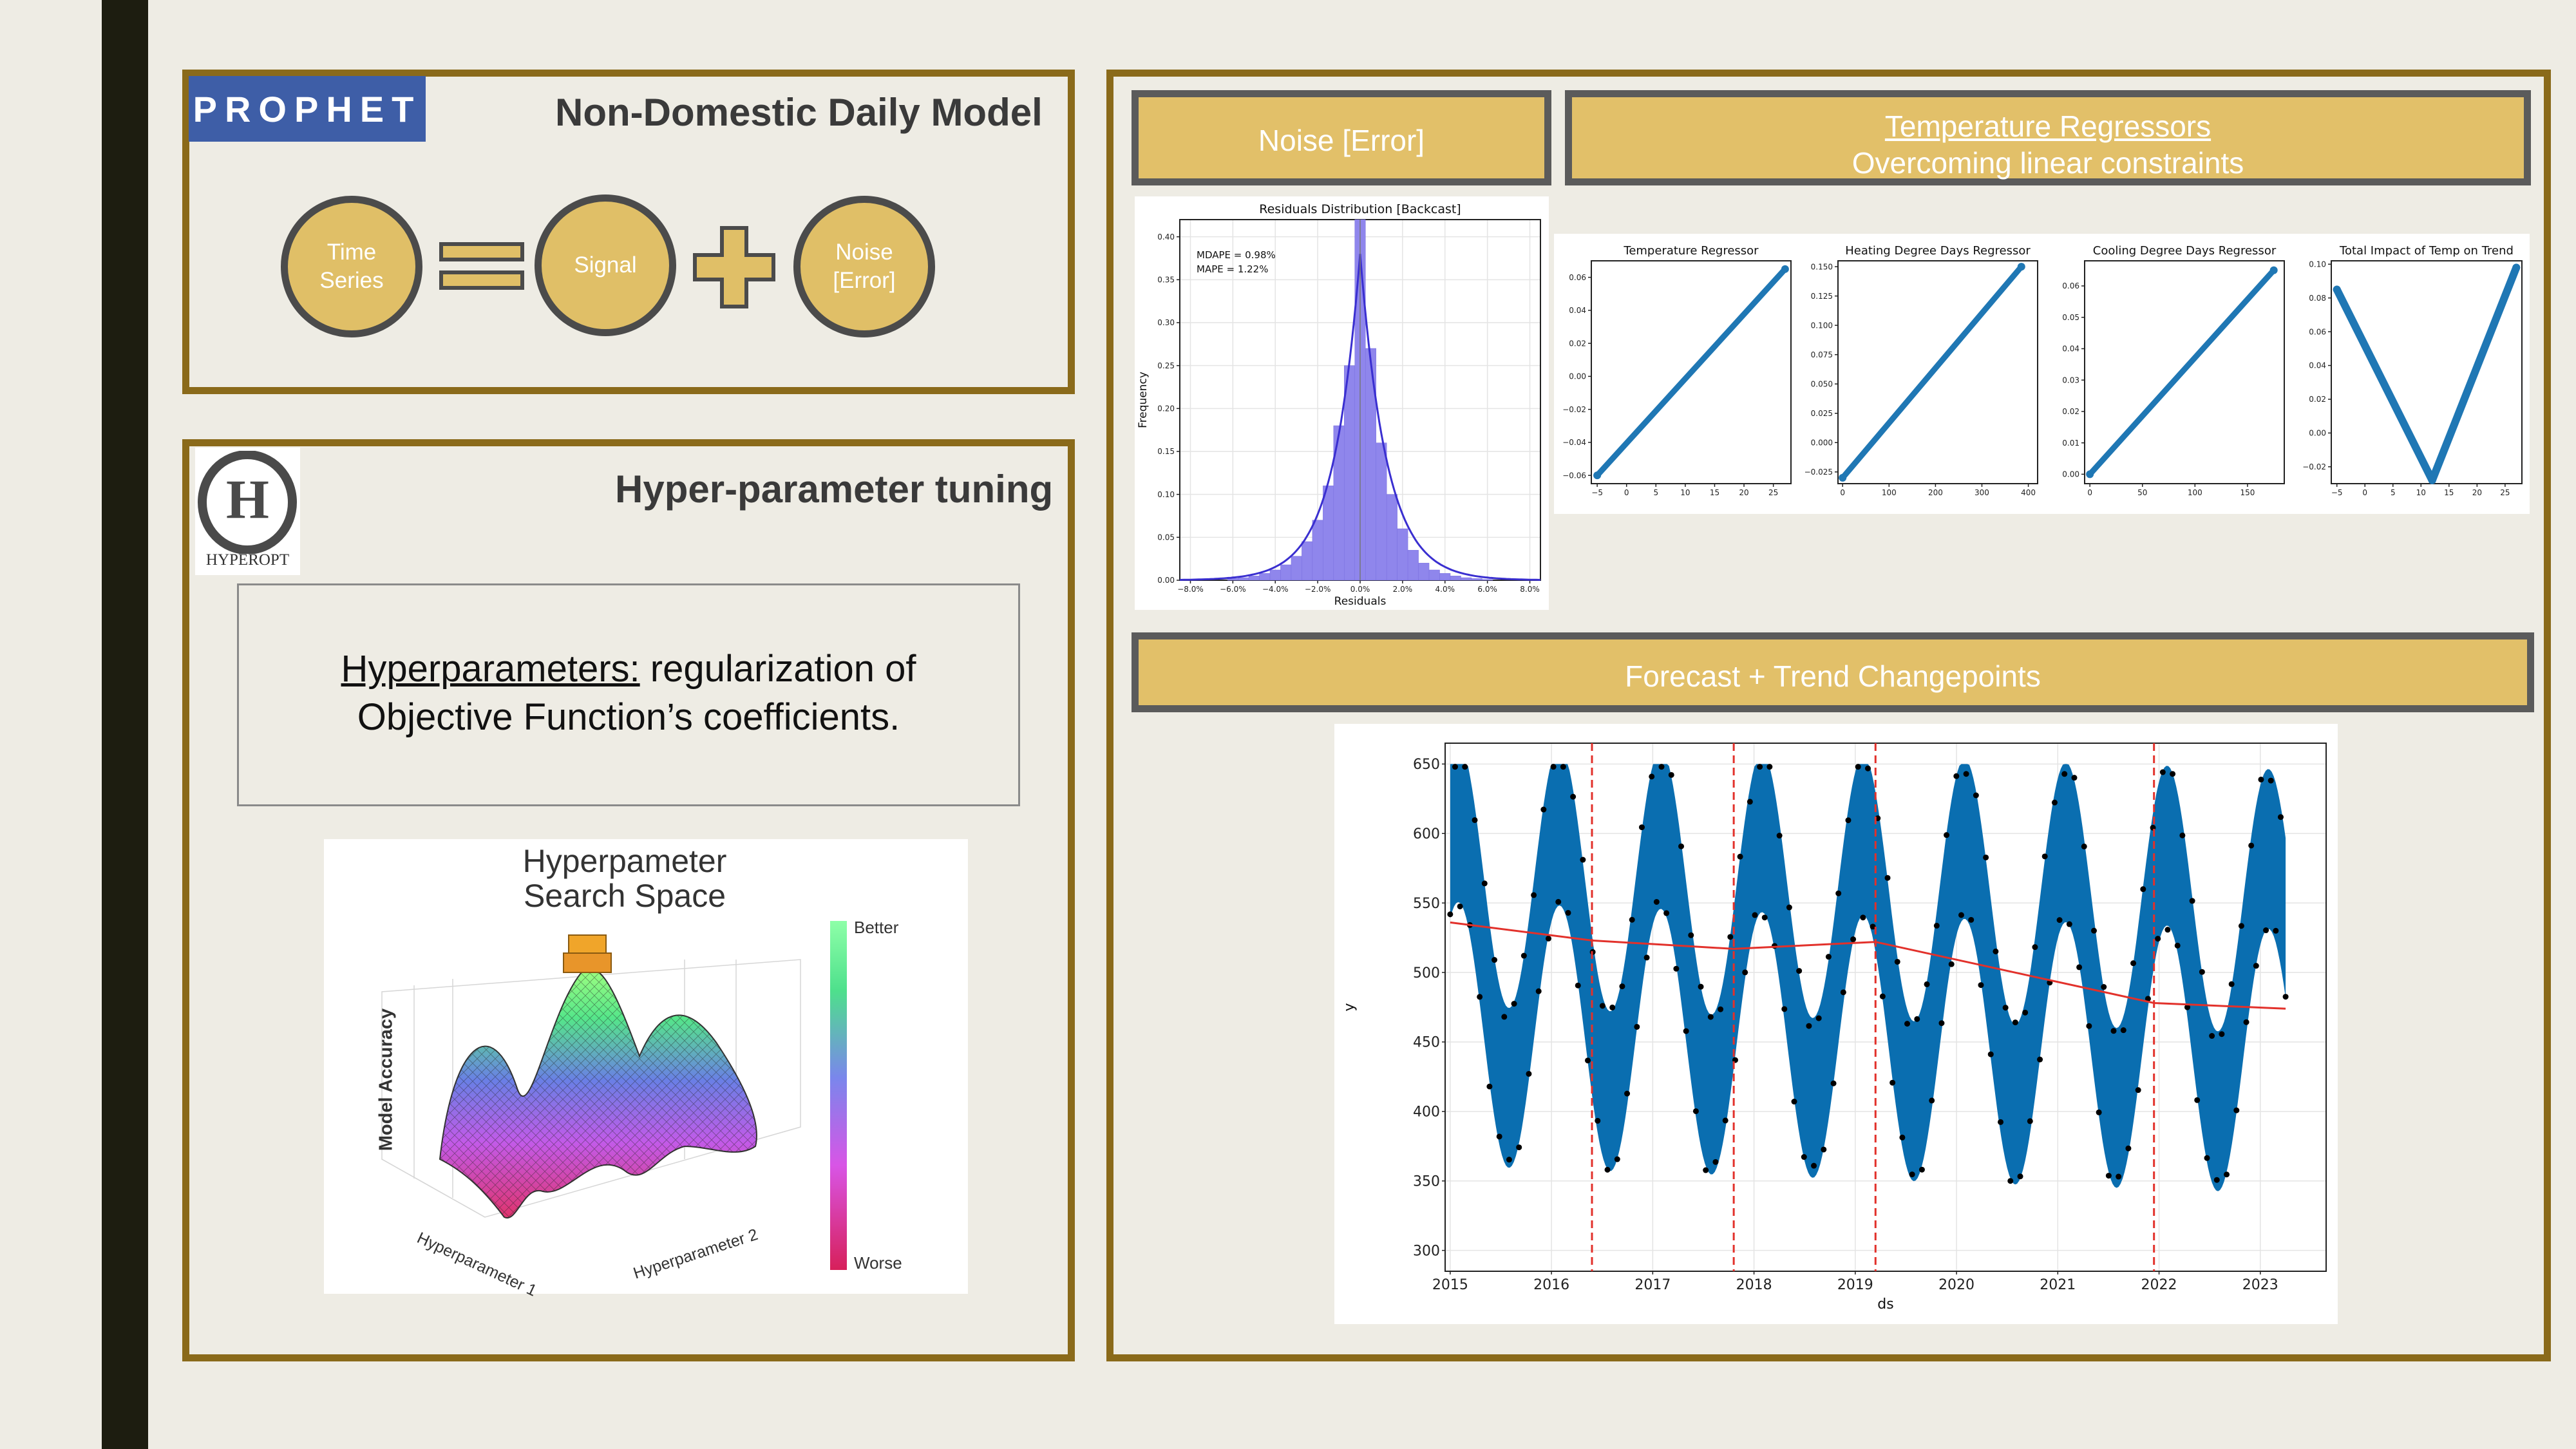 The width and height of the screenshot is (2576, 1449). I want to click on x-tick-label: 15, so click(2449, 493).